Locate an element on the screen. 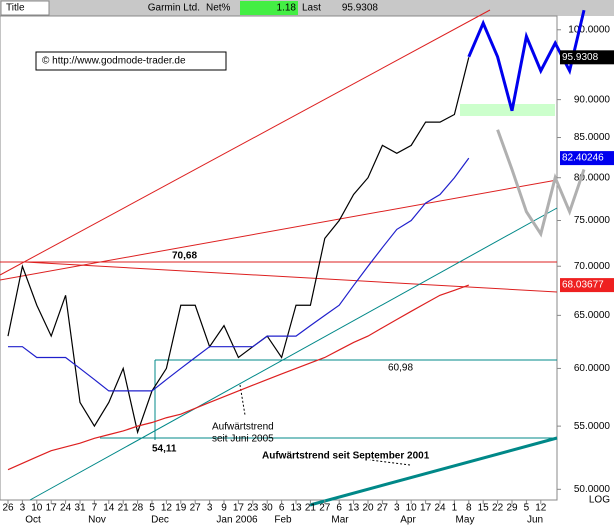  axis-box-label: 82.40246 is located at coordinates (583, 158).